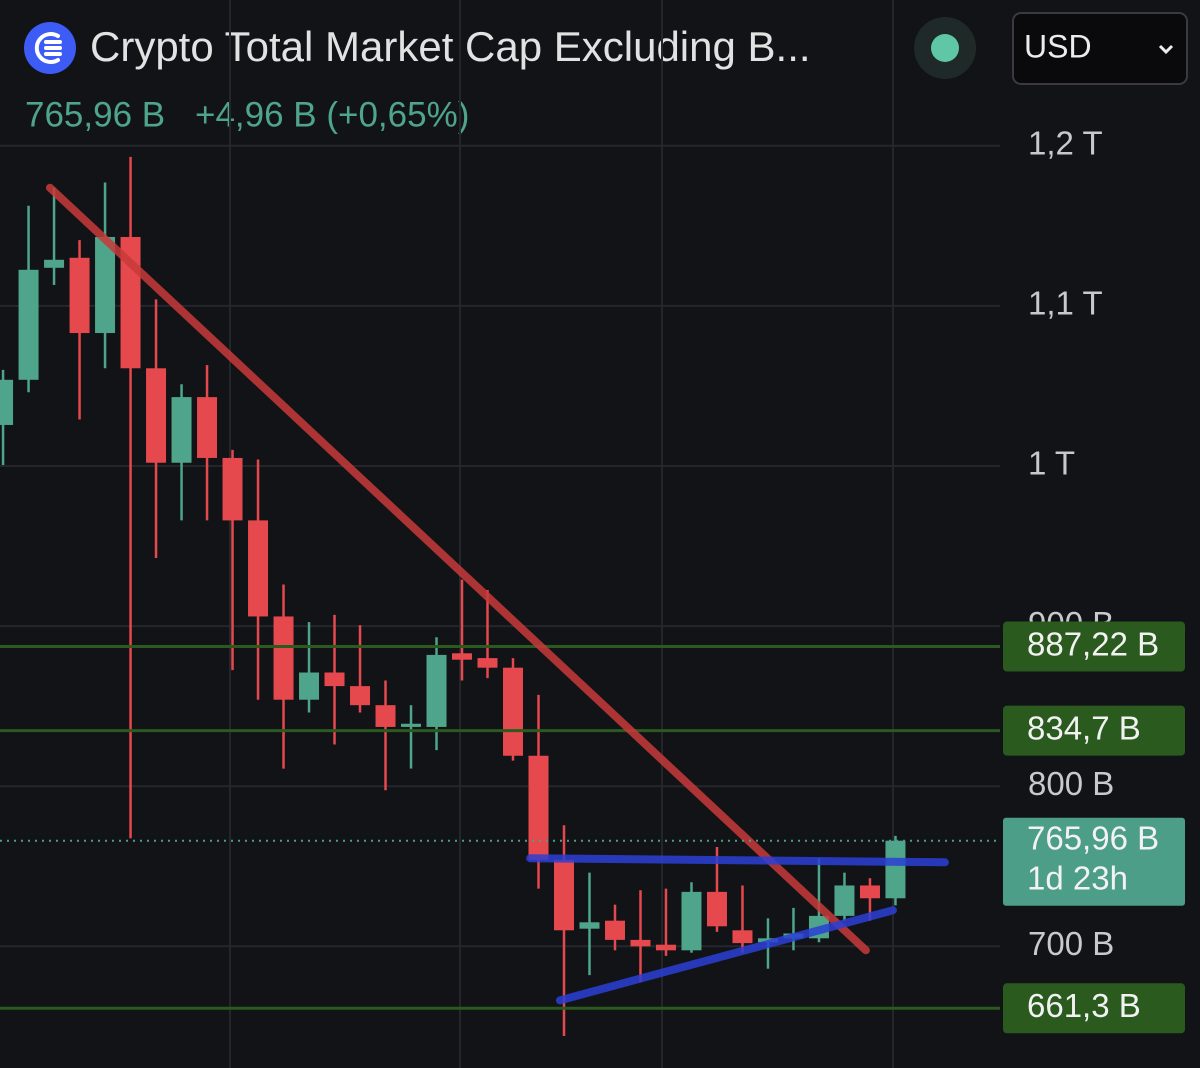  Describe the element at coordinates (95, 114) in the screenshot. I see `price: 765,96 B` at that location.